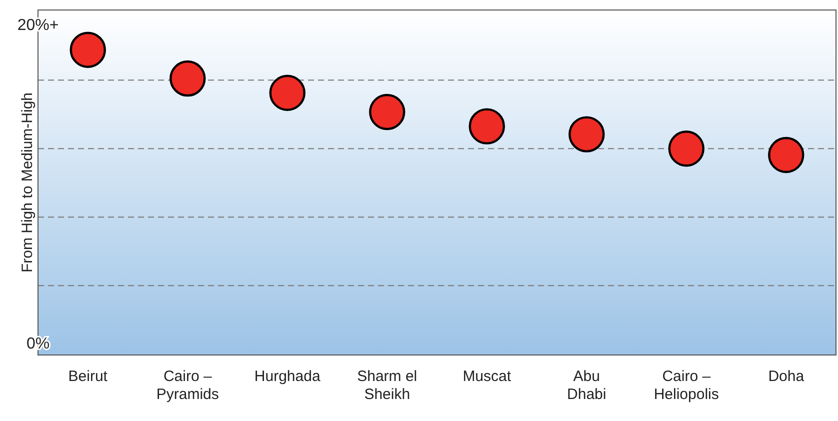 The width and height of the screenshot is (838, 421). What do you see at coordinates (287, 376) in the screenshot?
I see `x-tick-label: Hurghada` at bounding box center [287, 376].